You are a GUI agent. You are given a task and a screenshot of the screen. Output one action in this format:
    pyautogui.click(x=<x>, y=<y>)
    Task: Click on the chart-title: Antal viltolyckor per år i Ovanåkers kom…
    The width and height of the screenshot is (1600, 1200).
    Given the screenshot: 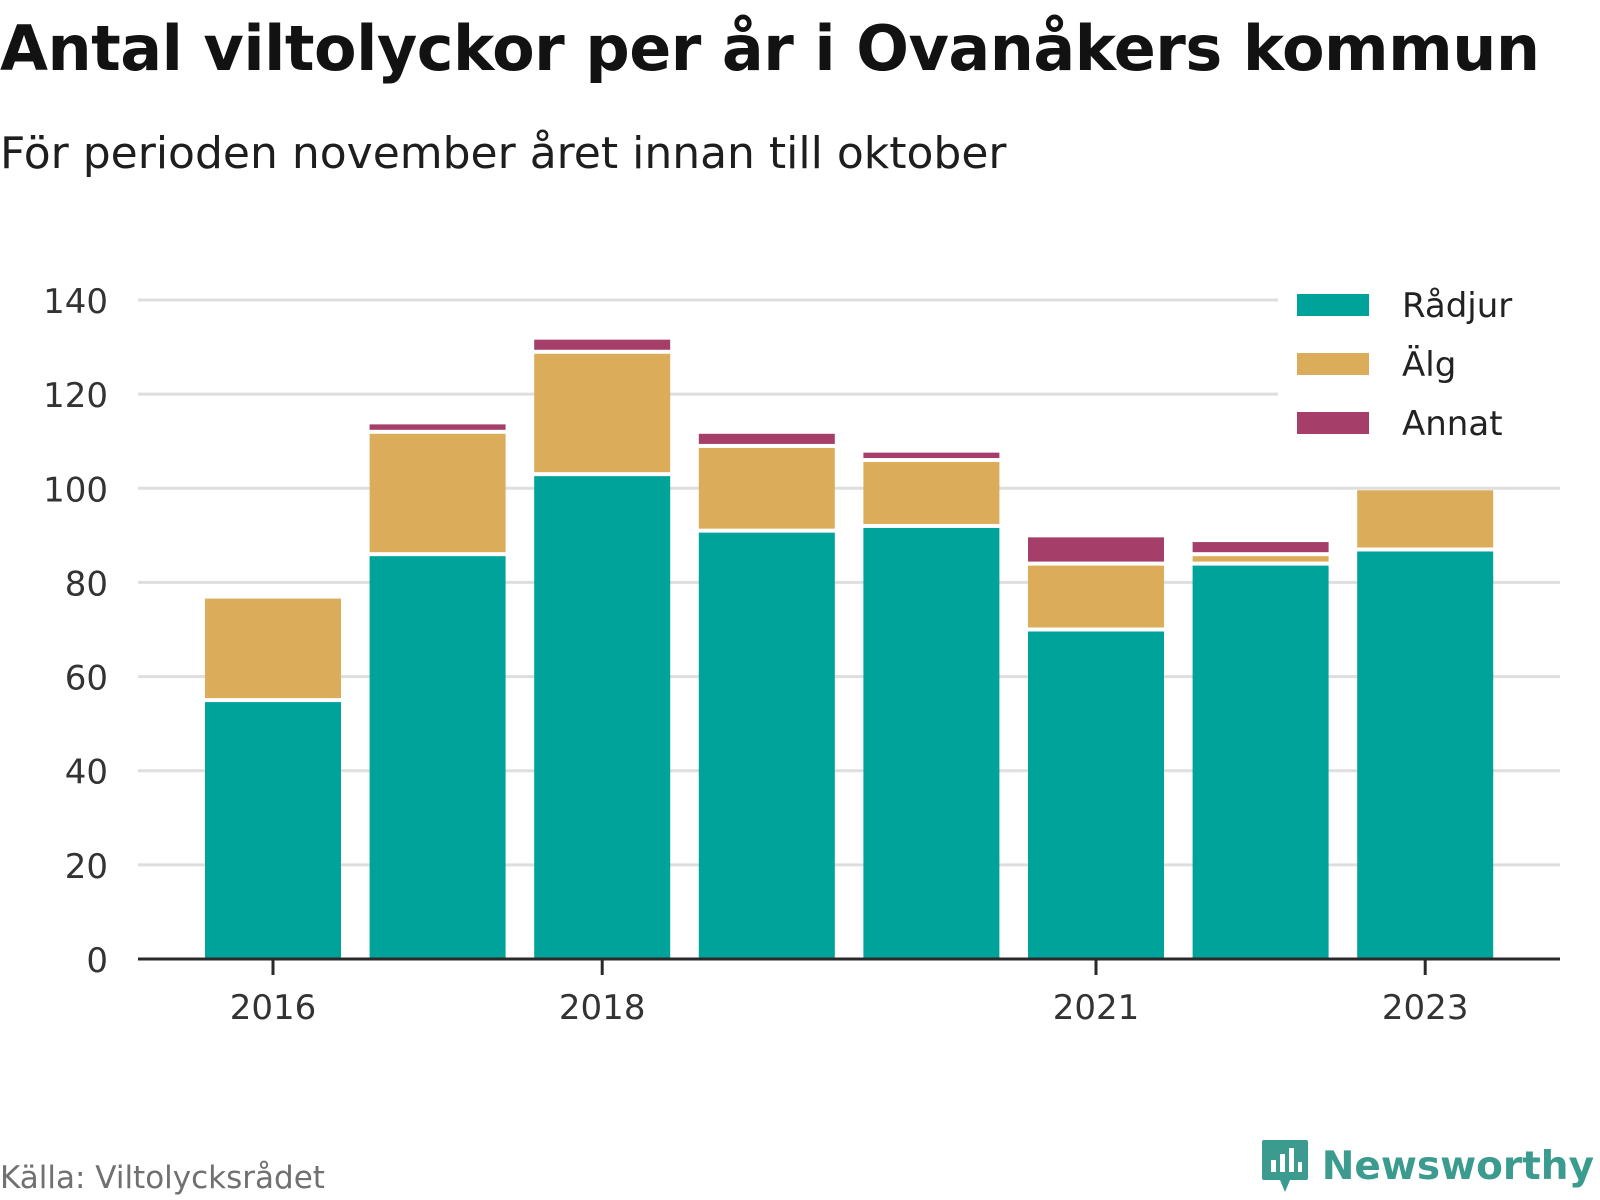 What is the action you would take?
    pyautogui.click(x=770, y=48)
    